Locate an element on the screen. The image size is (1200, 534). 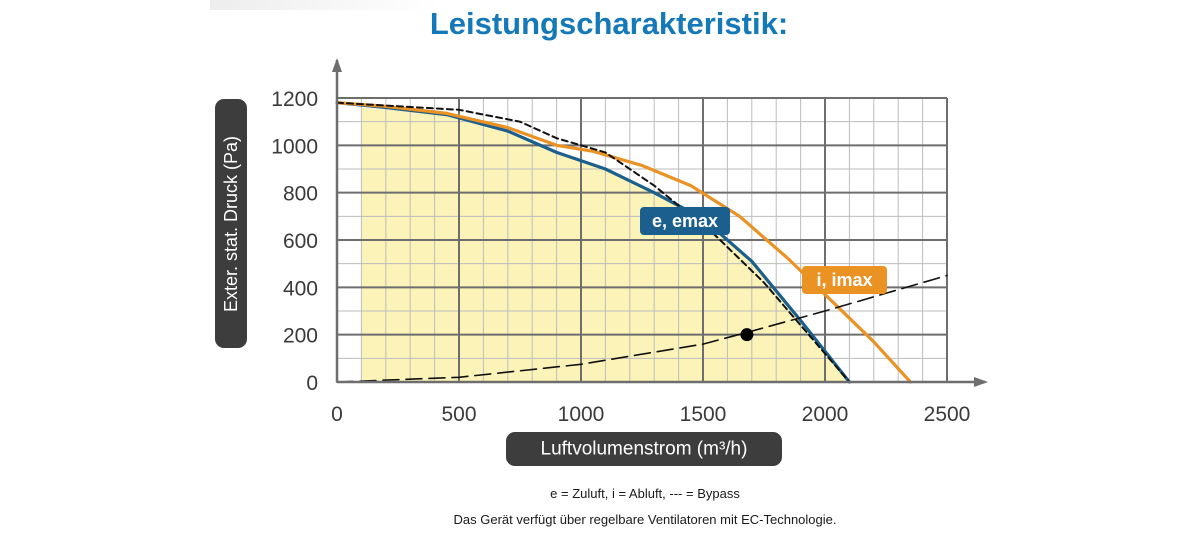
top-shadow is located at coordinates (325, 5).